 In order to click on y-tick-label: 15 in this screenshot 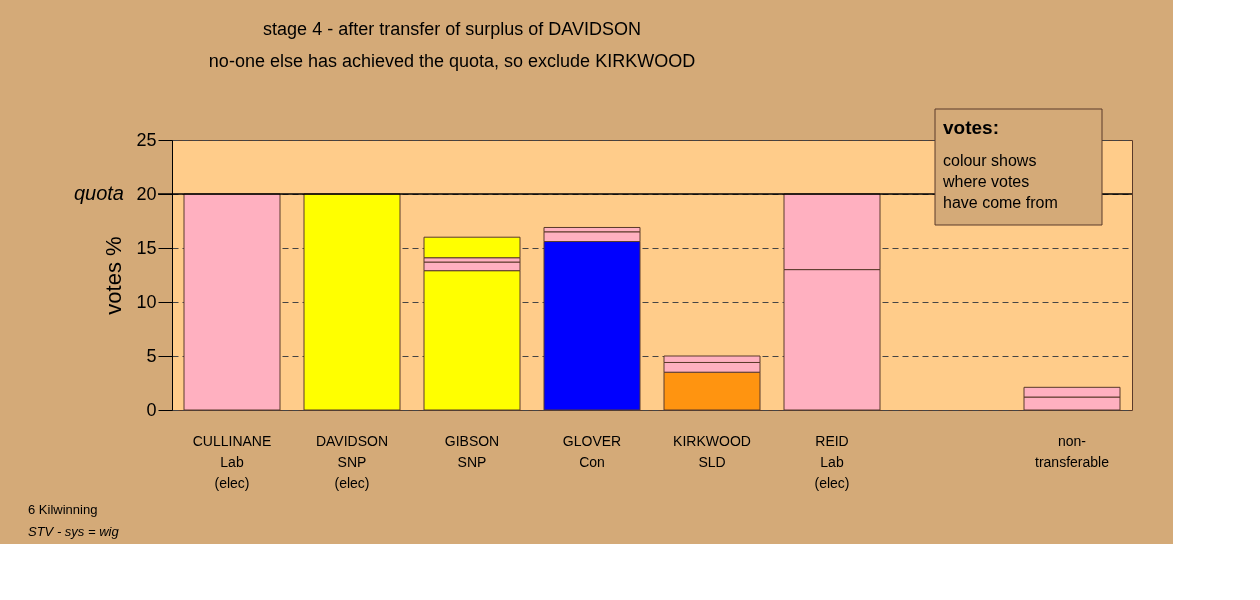, I will do `click(146, 247)`.